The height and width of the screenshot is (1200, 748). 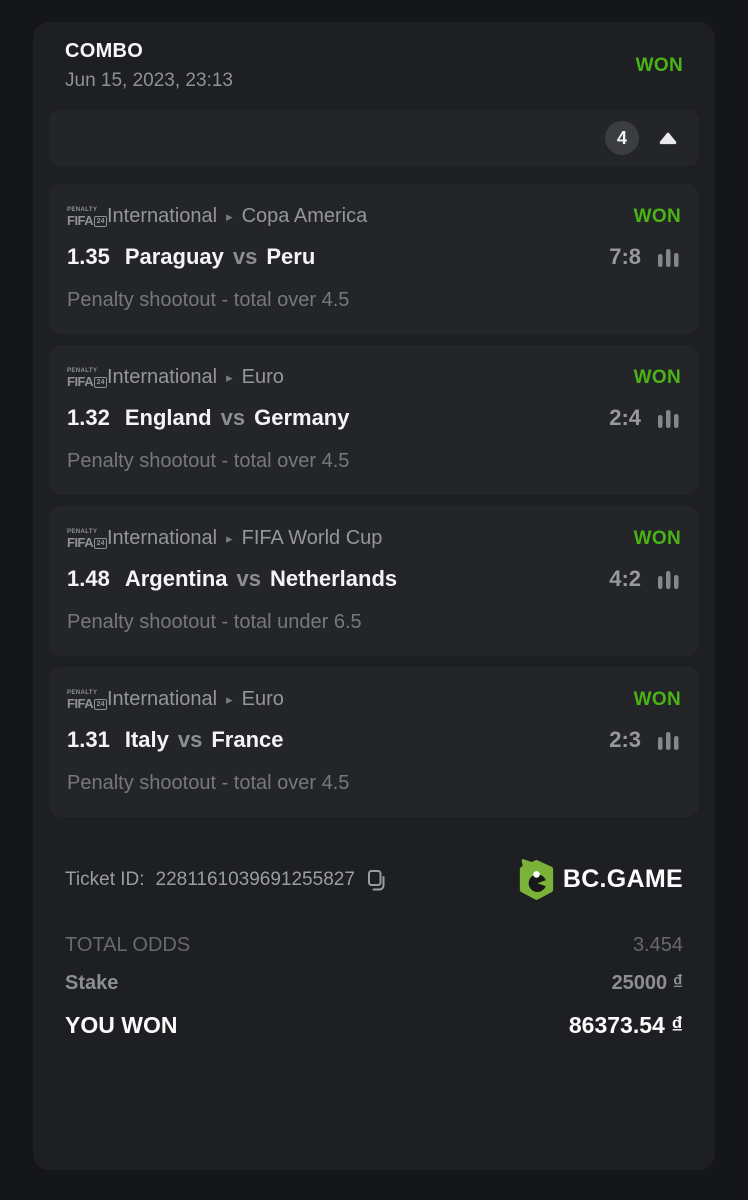 I want to click on selections-collapse-bar: 4, so click(x=374, y=138).